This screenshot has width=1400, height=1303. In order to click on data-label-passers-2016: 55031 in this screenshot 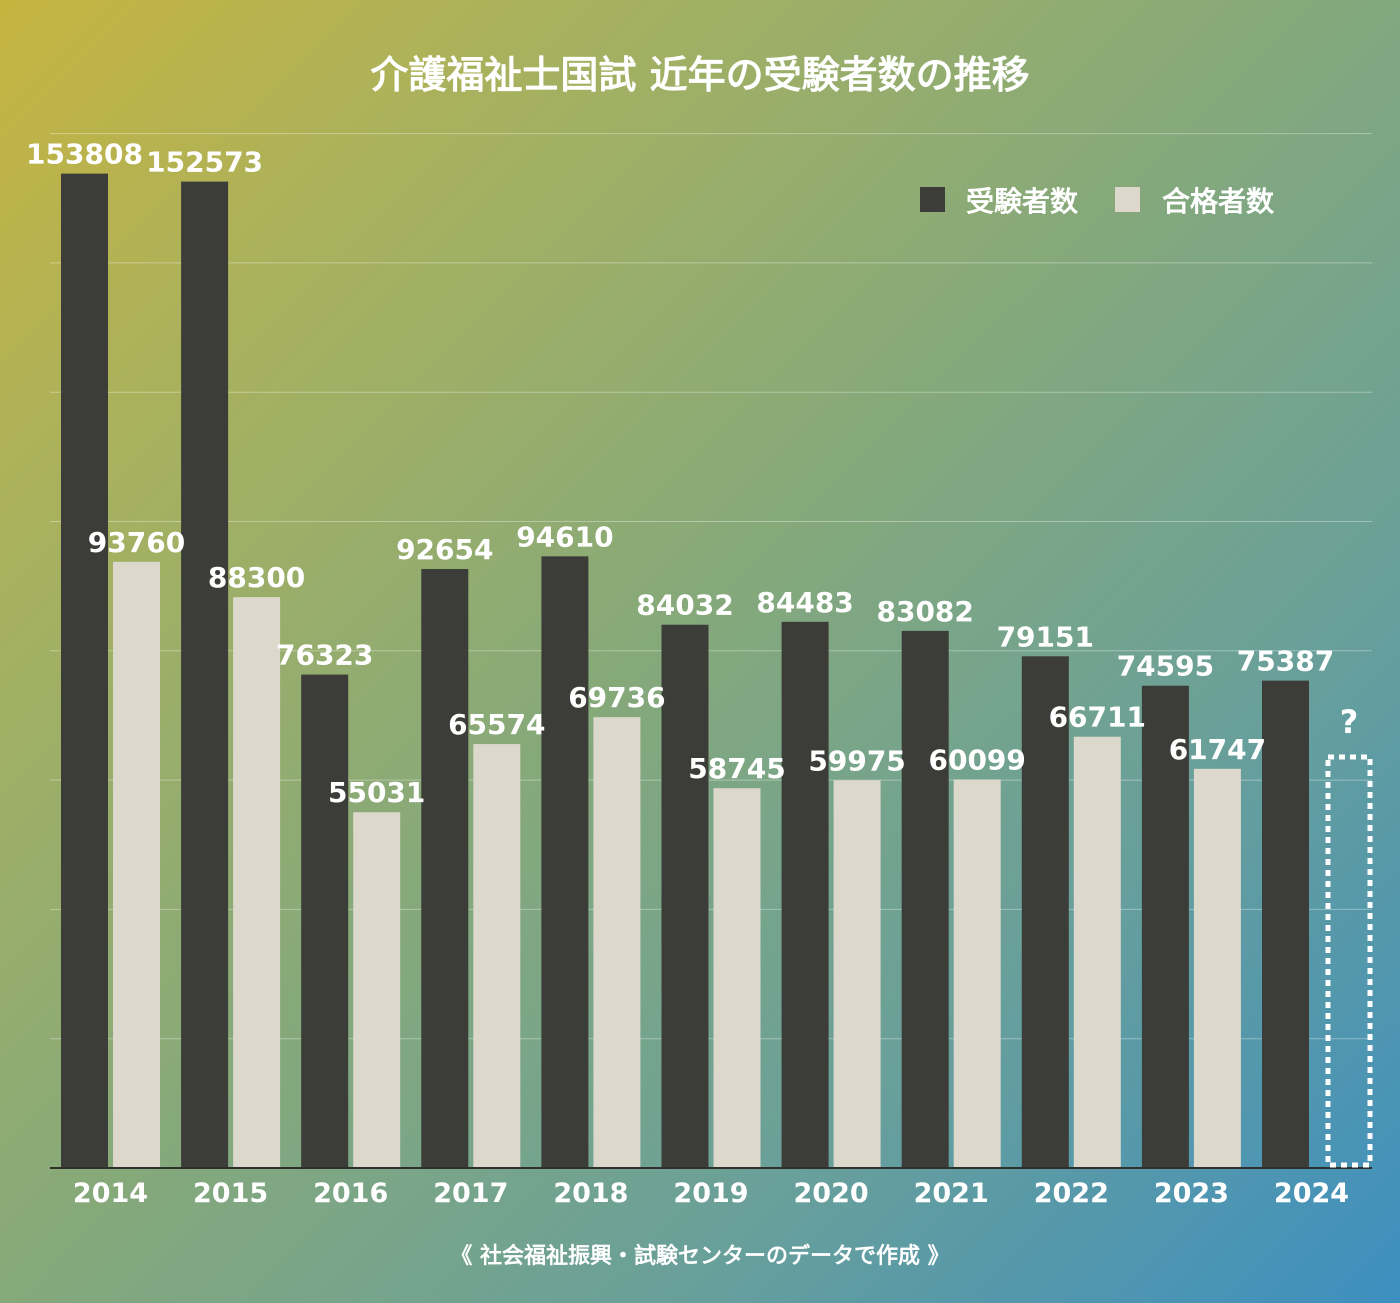, I will do `click(376, 792)`.